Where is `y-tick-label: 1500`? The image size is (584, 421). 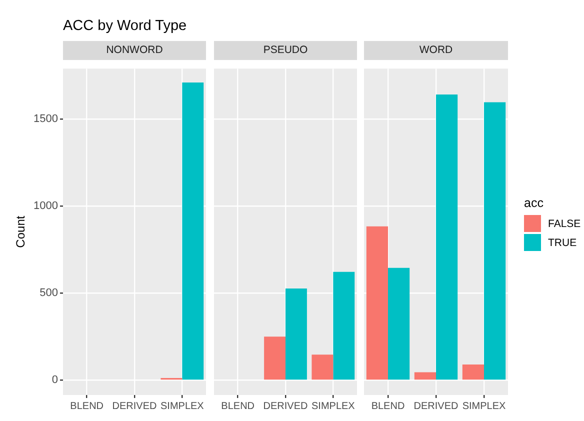 y-tick-label: 1500 is located at coordinates (46, 119).